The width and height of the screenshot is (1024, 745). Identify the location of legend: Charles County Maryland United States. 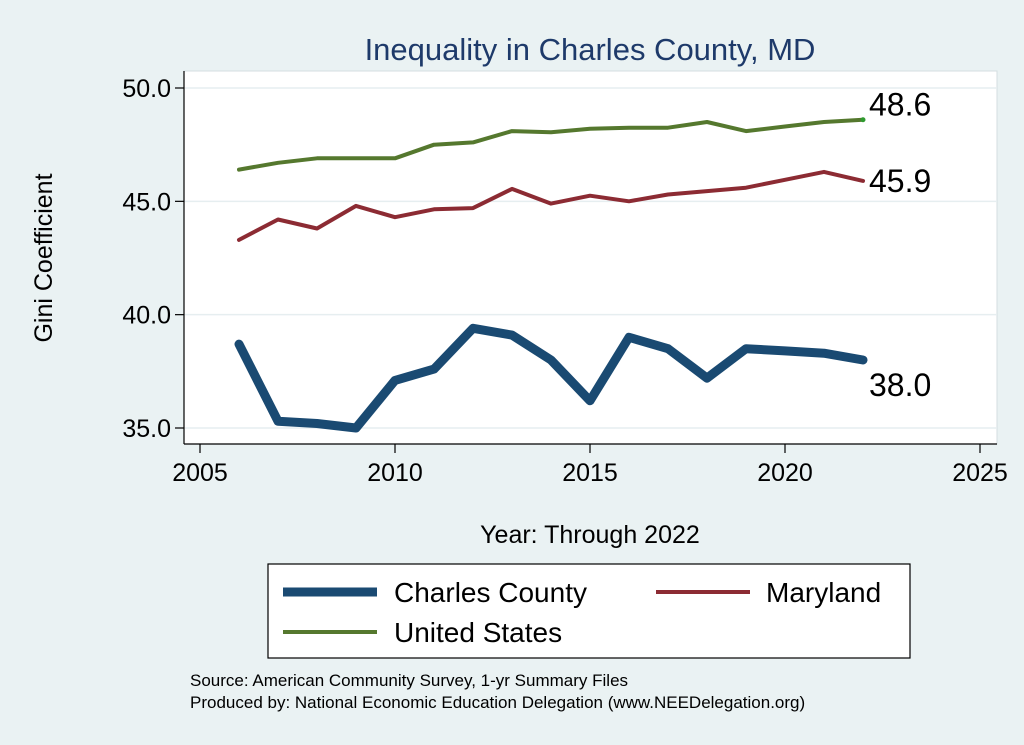
(589, 611).